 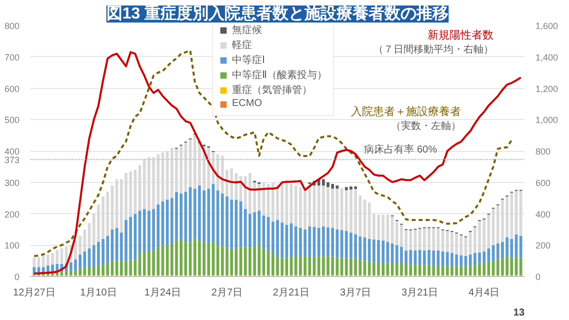 What do you see at coordinates (426, 126) in the screenshot?
I see `annotation: （実数・左軸）` at bounding box center [426, 126].